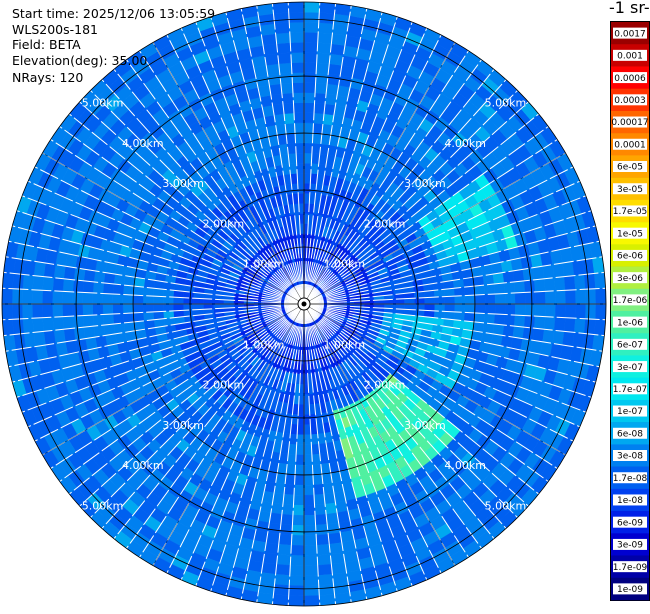 The height and width of the screenshot is (614, 650). What do you see at coordinates (630, 212) in the screenshot?
I see `colorbar-tick-label: 1.7e-05` at bounding box center [630, 212].